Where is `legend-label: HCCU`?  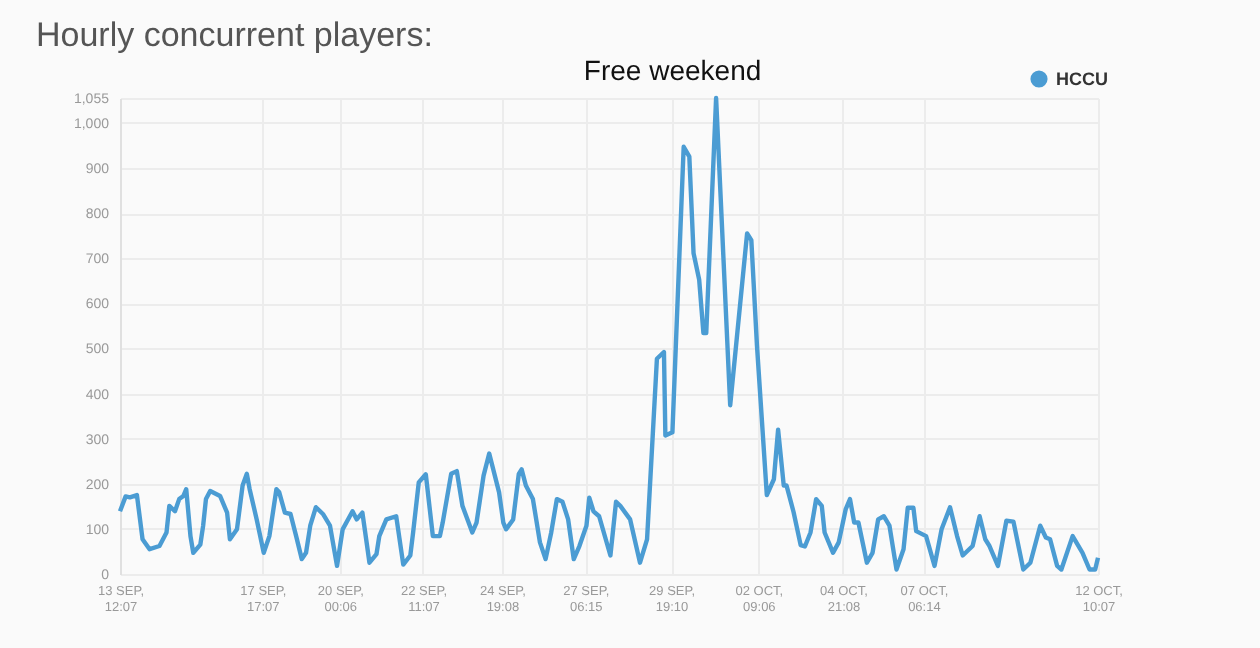 legend-label: HCCU is located at coordinates (1082, 79).